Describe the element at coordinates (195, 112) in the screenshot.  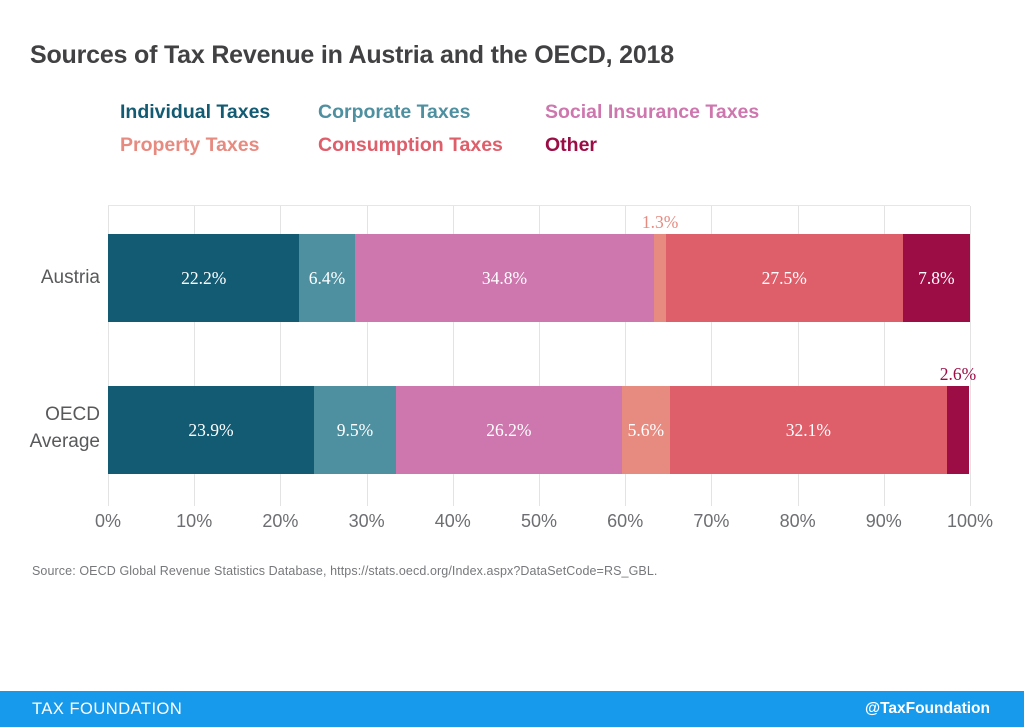
I see `legend-item-0: Individual Taxes` at that location.